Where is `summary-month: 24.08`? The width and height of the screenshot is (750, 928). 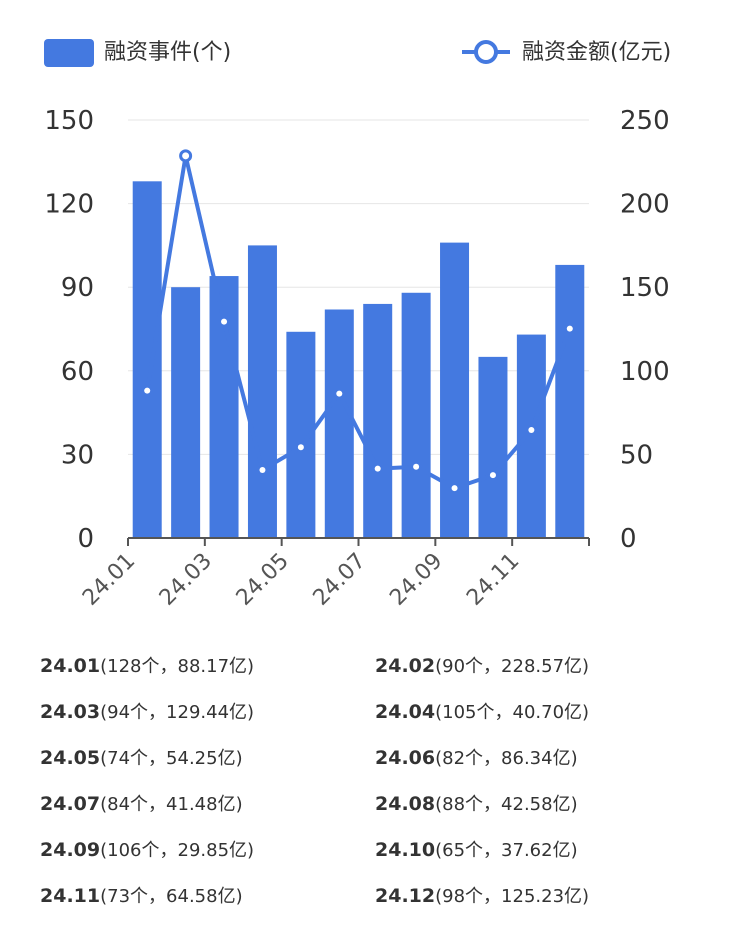 summary-month: 24.08 is located at coordinates (405, 804).